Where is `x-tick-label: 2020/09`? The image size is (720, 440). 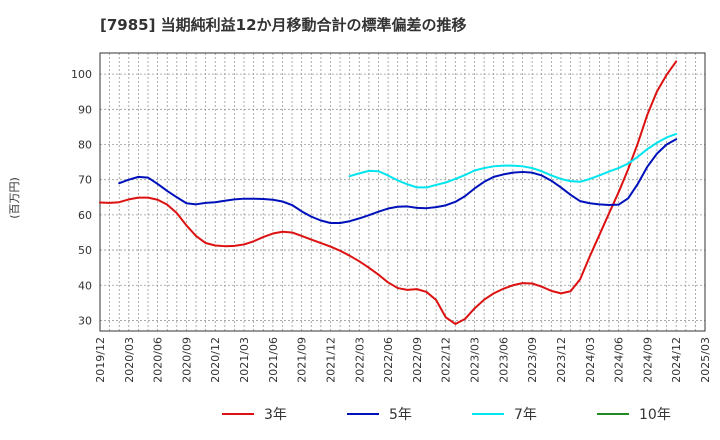
x-tick-label: 2020/09 is located at coordinates (186, 360).